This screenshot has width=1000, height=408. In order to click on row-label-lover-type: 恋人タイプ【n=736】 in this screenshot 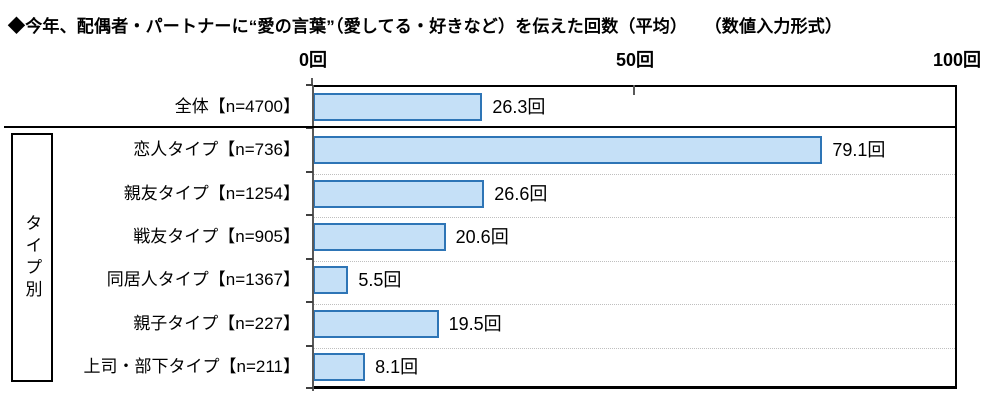, I will do `click(216, 150)`.